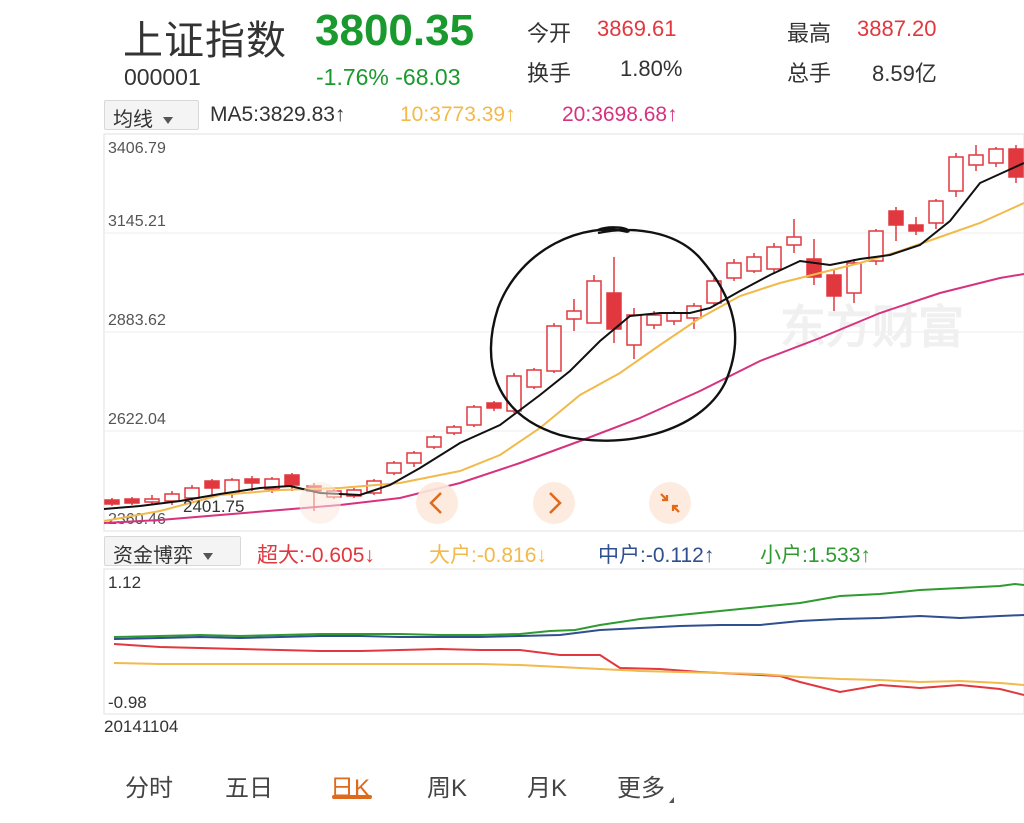 Image resolution: width=1024 pixels, height=823 pixels. What do you see at coordinates (320, 503) in the screenshot?
I see `scroll-hint-left` at bounding box center [320, 503].